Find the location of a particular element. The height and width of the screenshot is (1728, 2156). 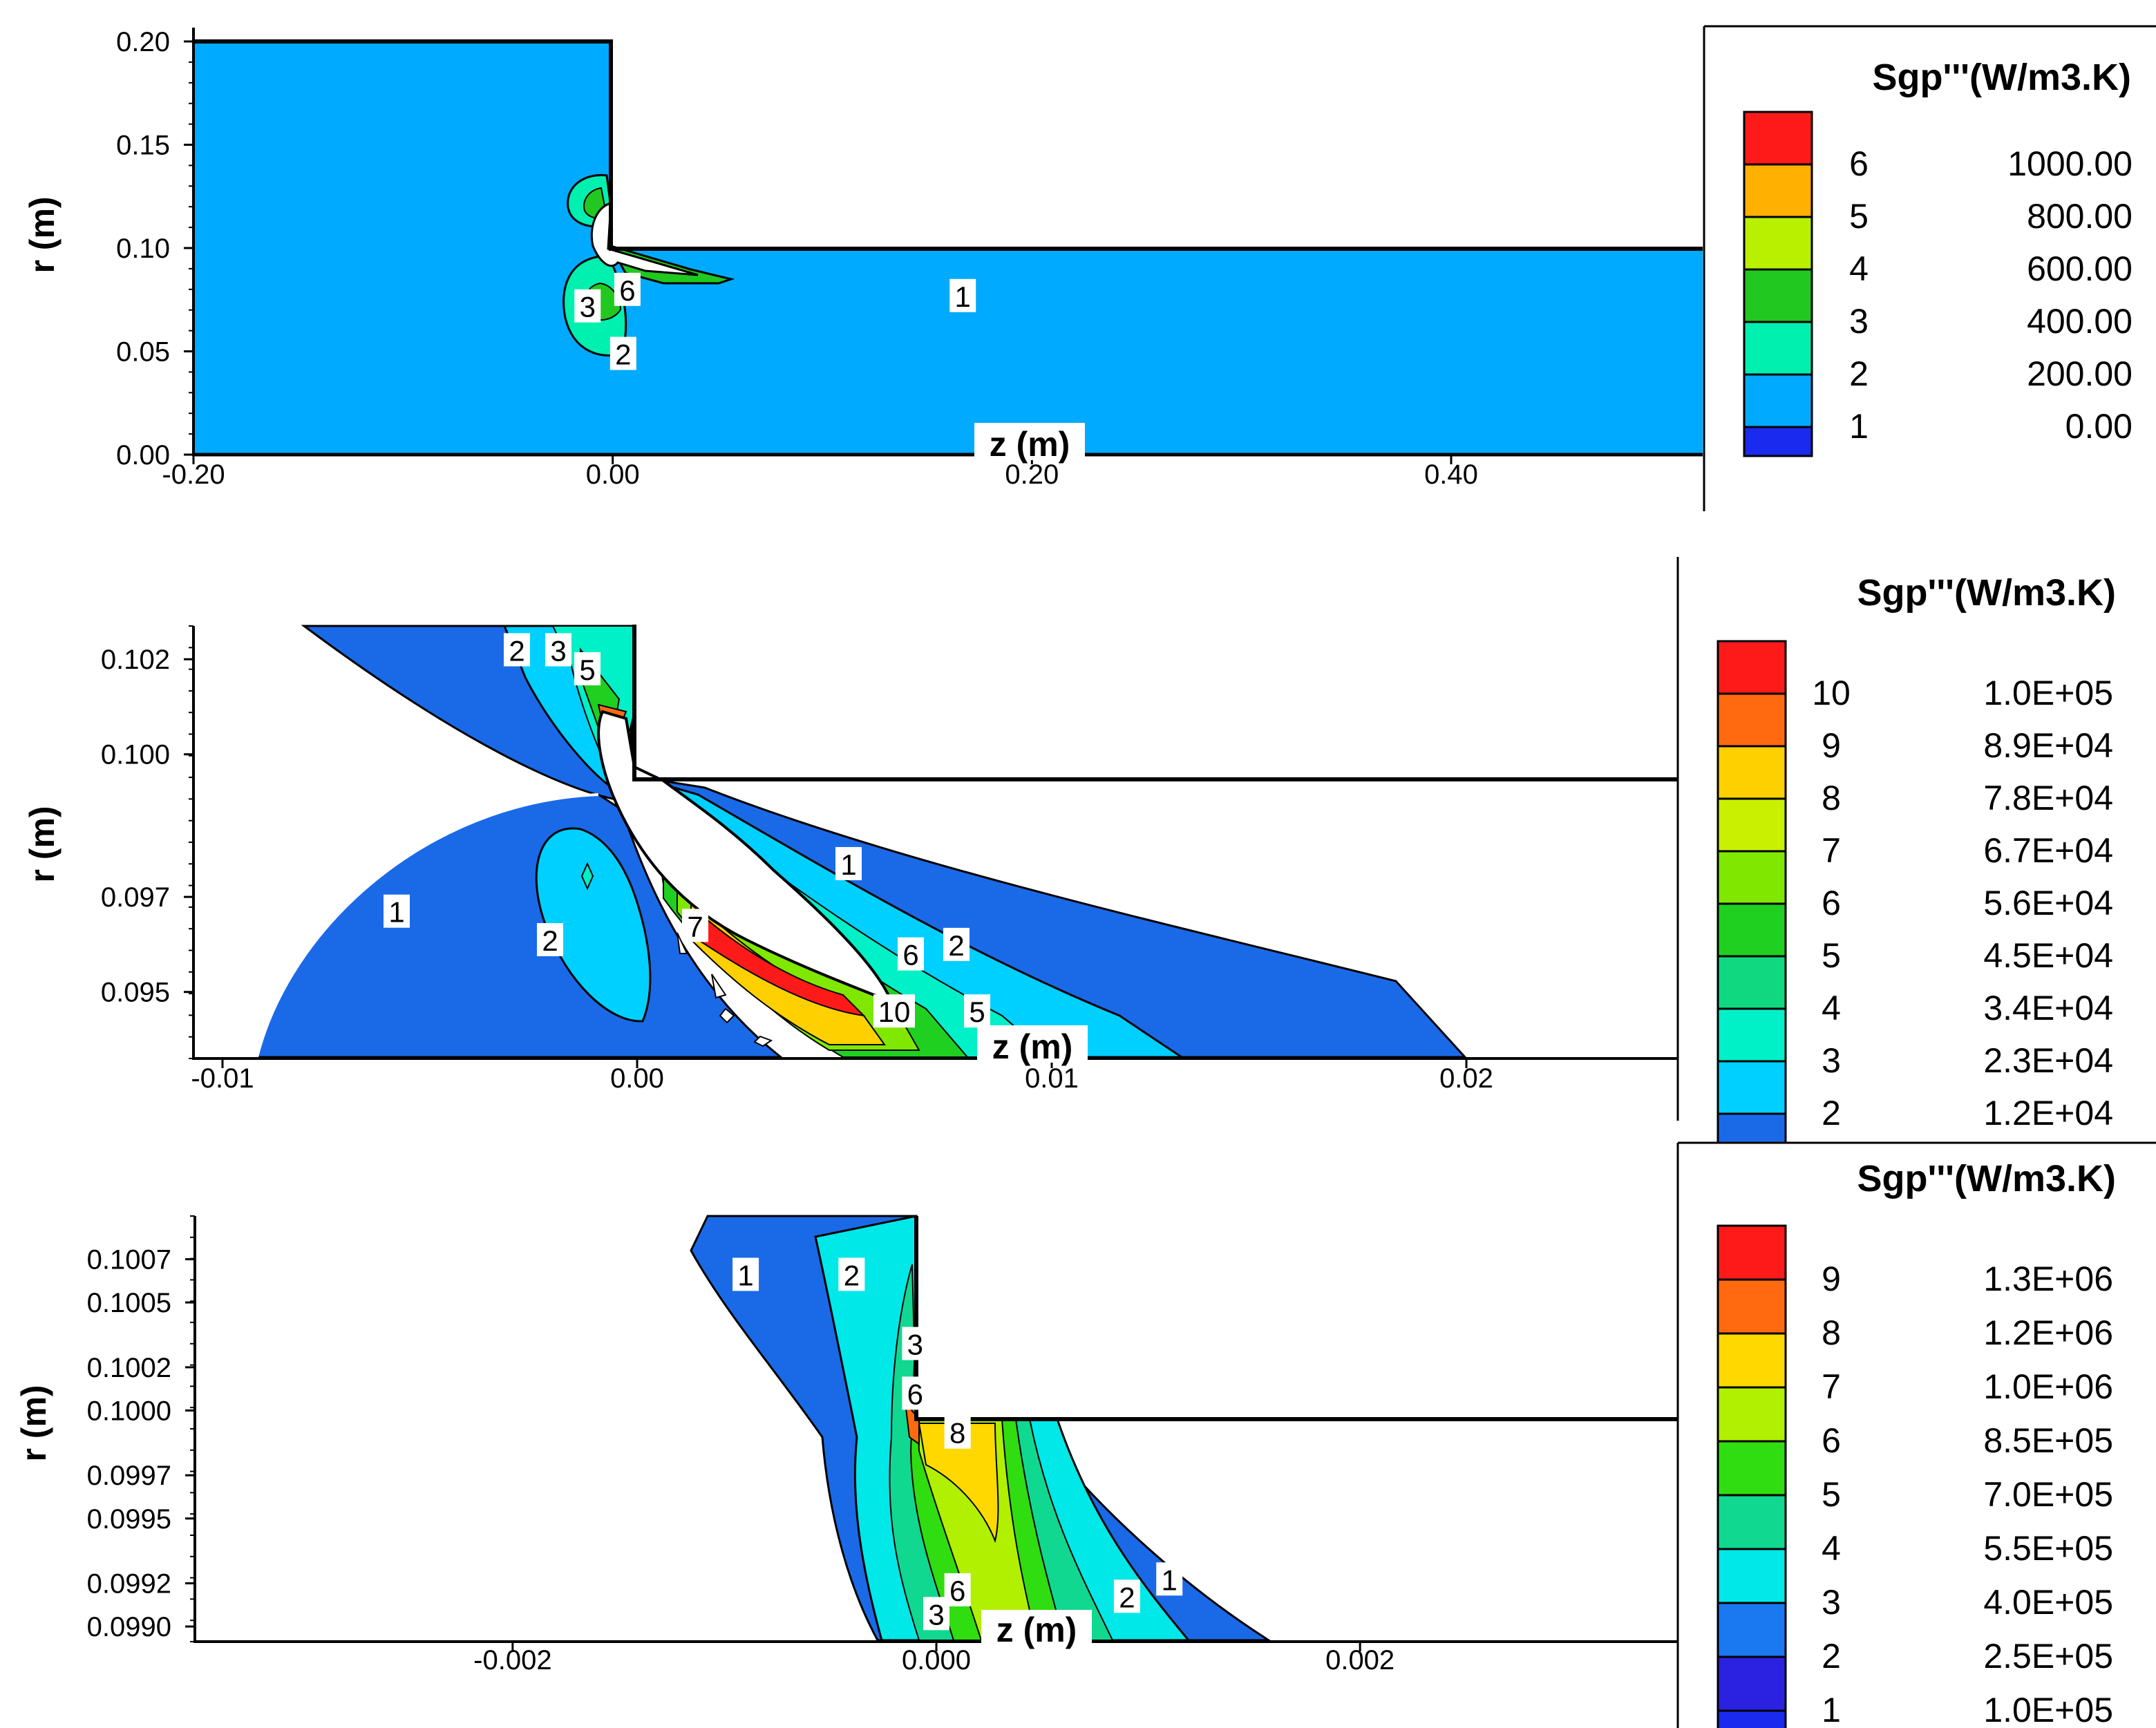

panel-2-y-tick-label: 0.097 is located at coordinates (135, 898).